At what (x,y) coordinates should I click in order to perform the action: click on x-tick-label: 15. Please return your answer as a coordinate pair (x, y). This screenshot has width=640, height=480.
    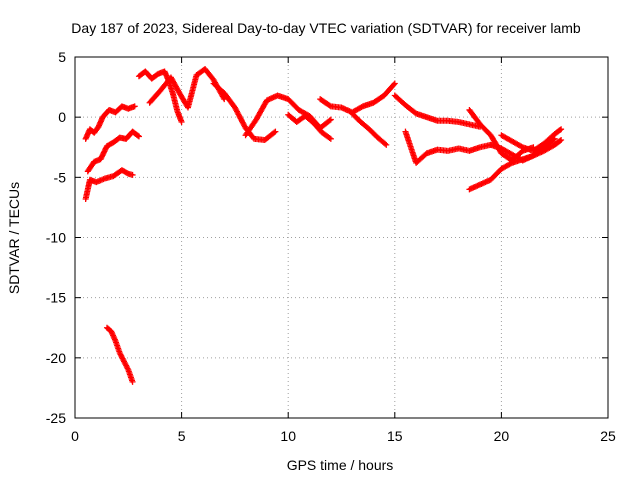
    Looking at the image, I should click on (395, 436).